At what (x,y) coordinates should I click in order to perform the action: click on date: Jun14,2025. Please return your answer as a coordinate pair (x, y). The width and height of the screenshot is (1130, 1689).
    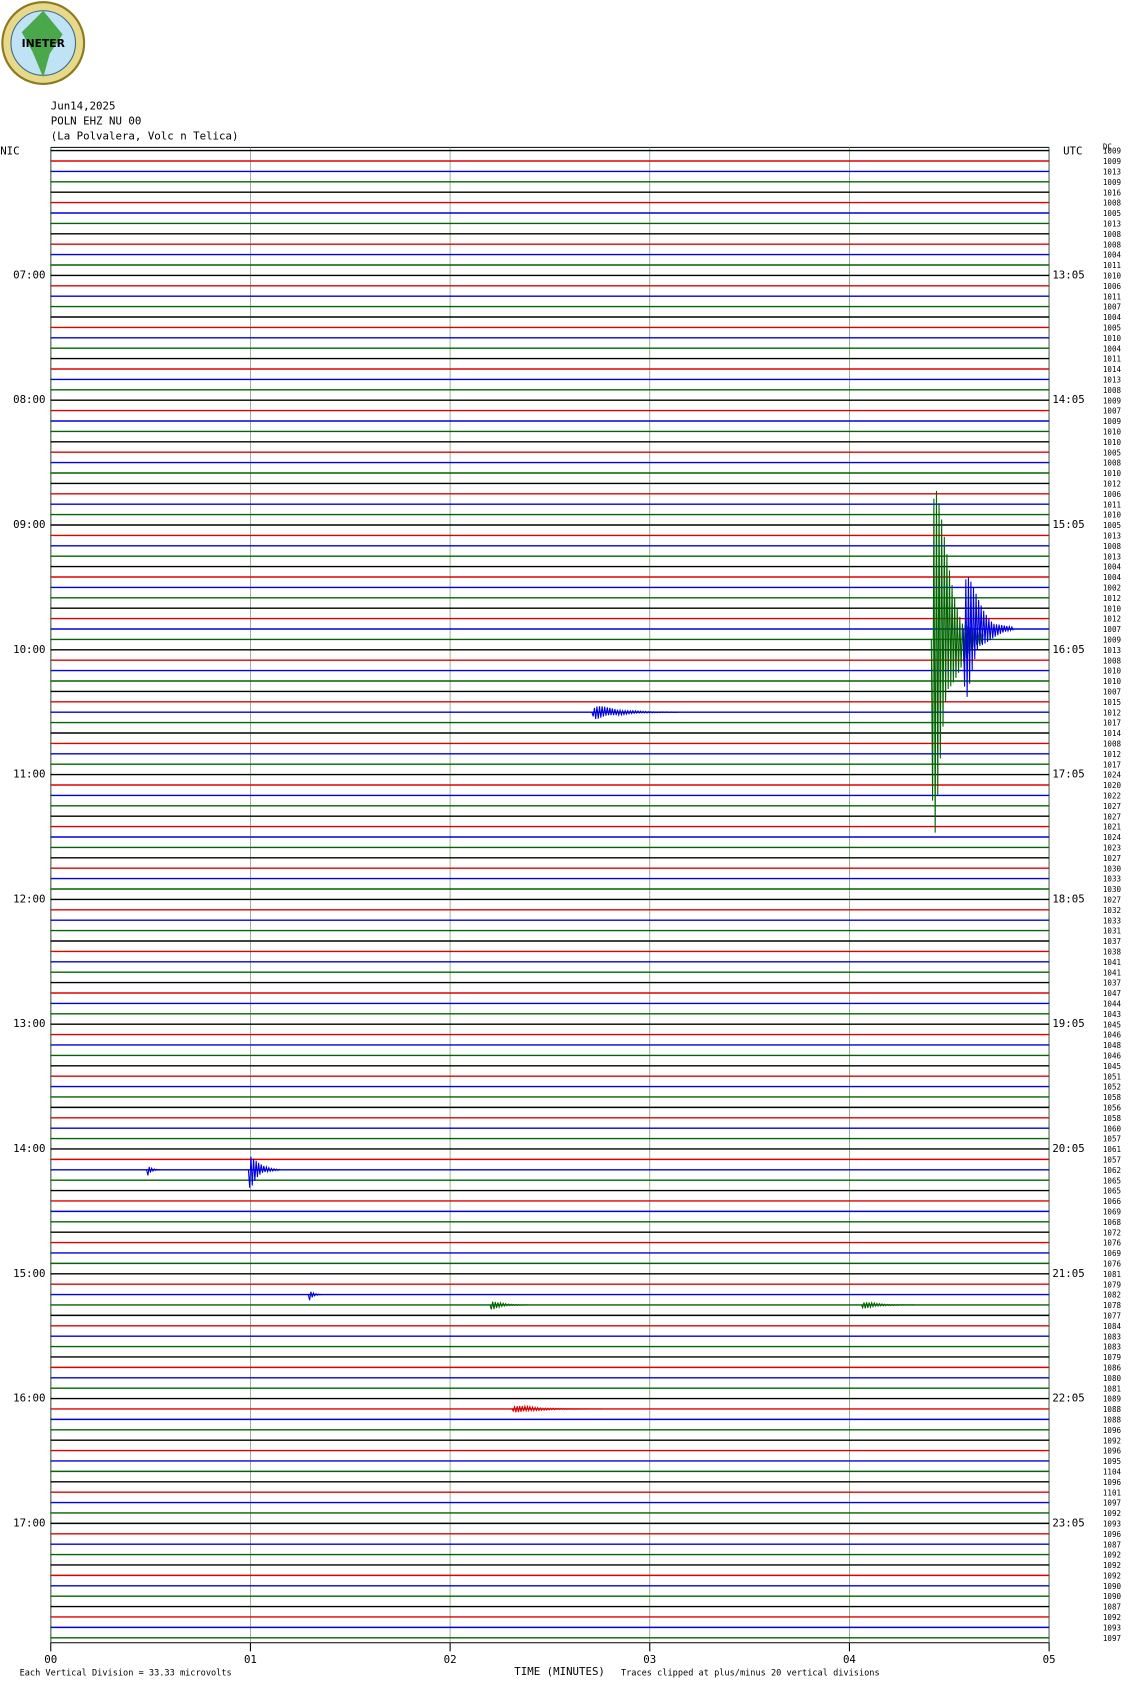
    Looking at the image, I should click on (83, 106).